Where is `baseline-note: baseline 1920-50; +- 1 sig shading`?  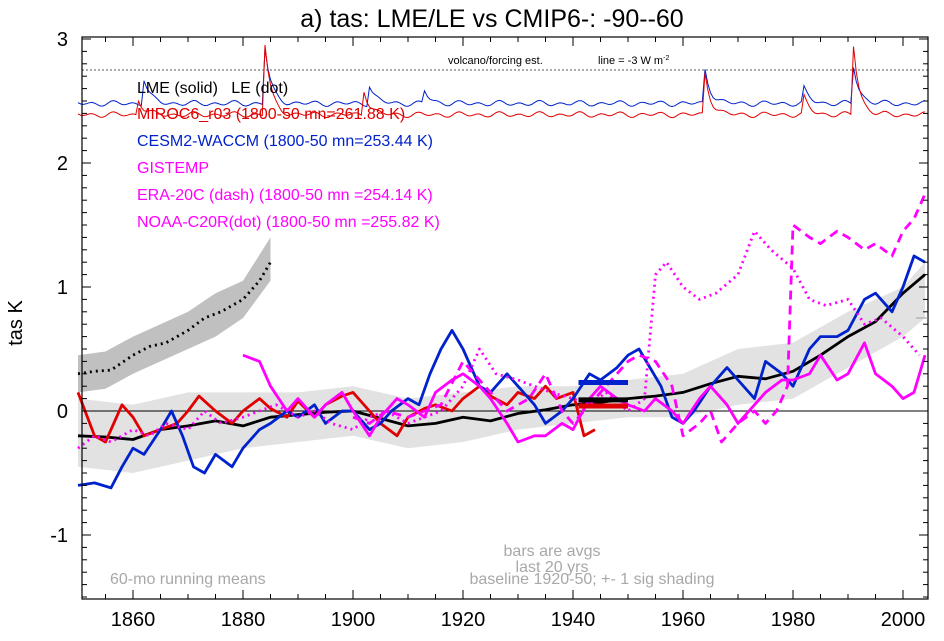 baseline-note: baseline 1920-50; +- 1 sig shading is located at coordinates (591, 579).